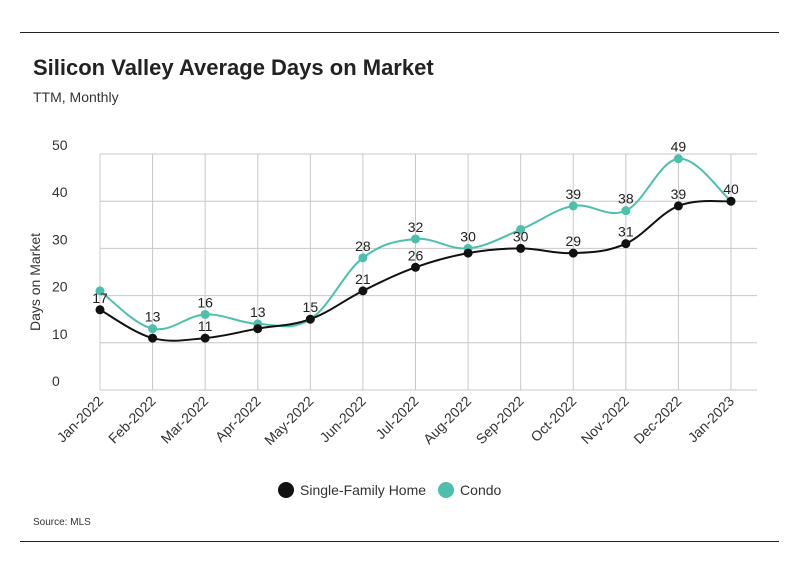  What do you see at coordinates (521, 236) in the screenshot?
I see `data-label-single-family: 30` at bounding box center [521, 236].